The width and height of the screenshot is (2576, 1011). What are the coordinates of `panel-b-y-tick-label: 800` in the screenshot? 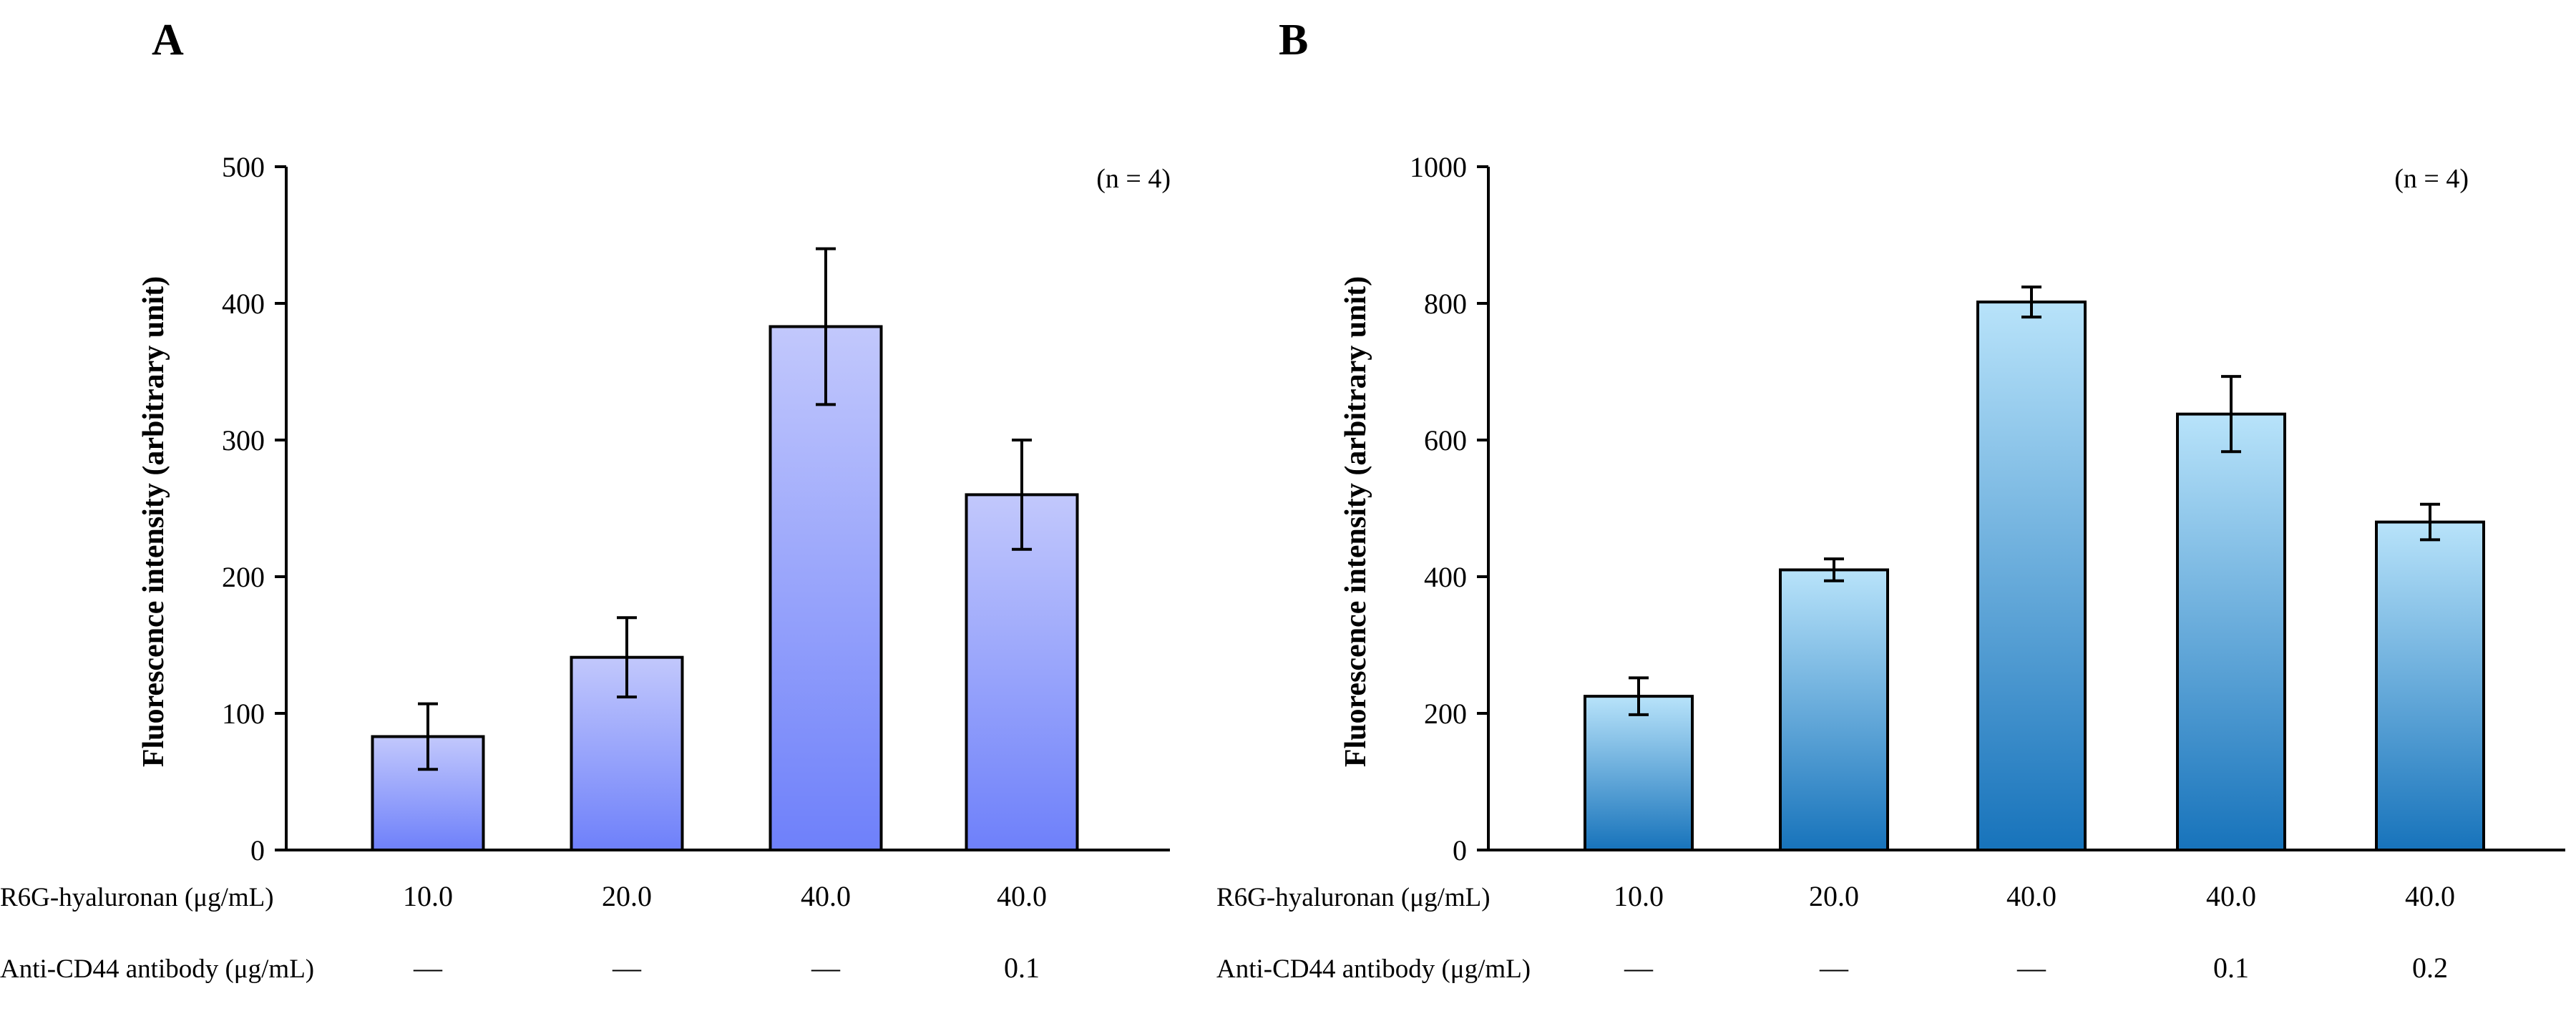 It's located at (1445, 304).